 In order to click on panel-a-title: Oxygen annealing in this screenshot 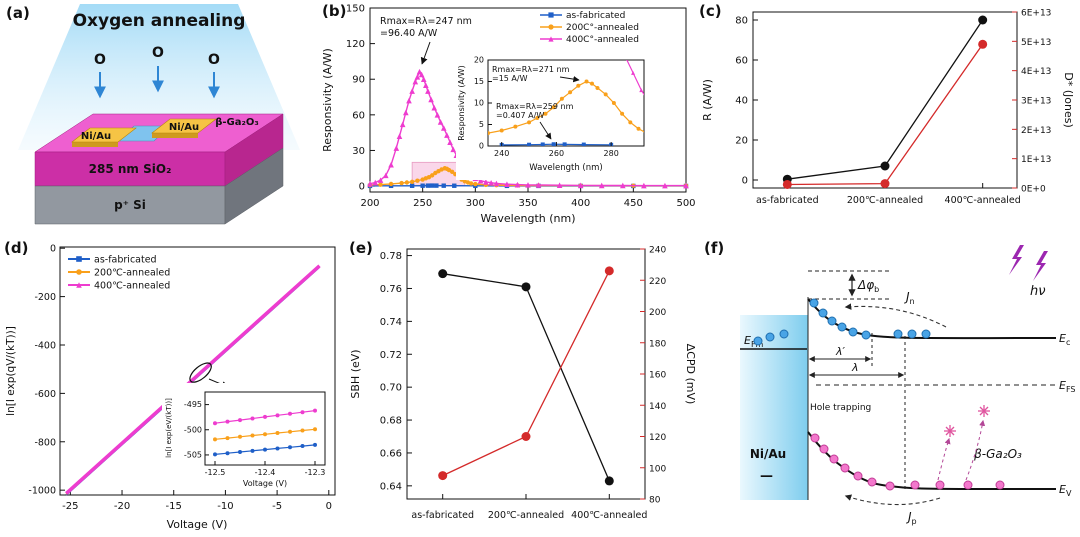, I will do `click(159, 21)`.